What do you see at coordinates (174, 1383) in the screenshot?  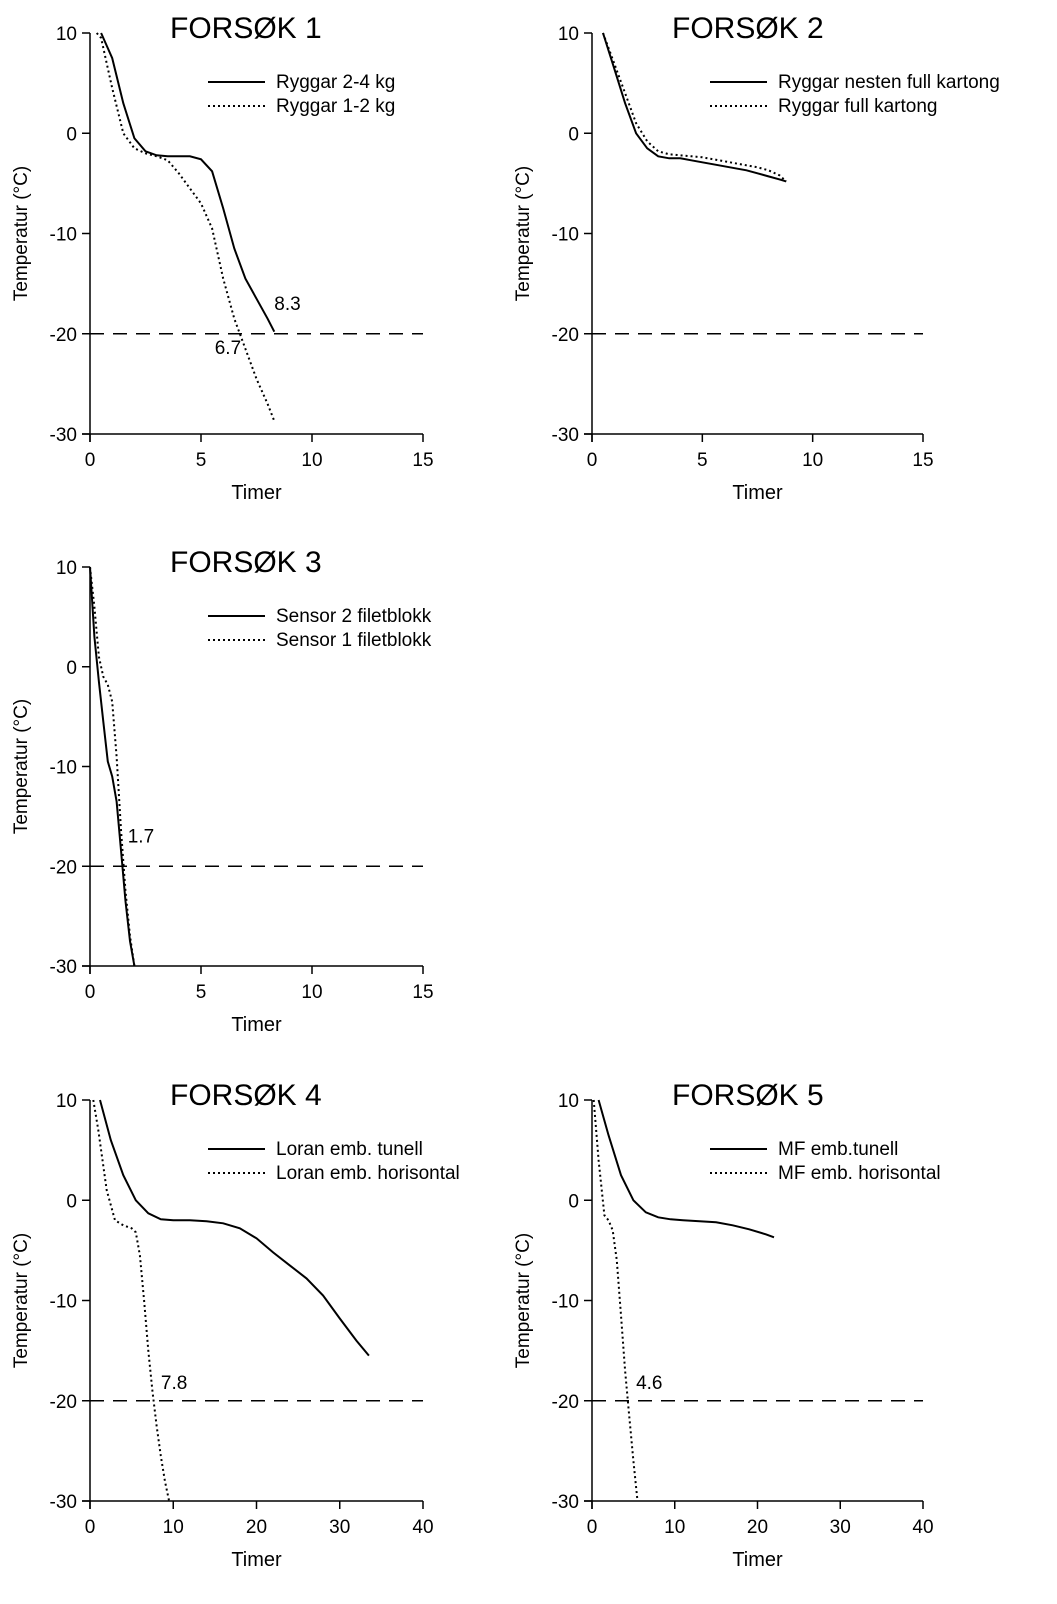 I see `crossing-annotation: 7.8` at bounding box center [174, 1383].